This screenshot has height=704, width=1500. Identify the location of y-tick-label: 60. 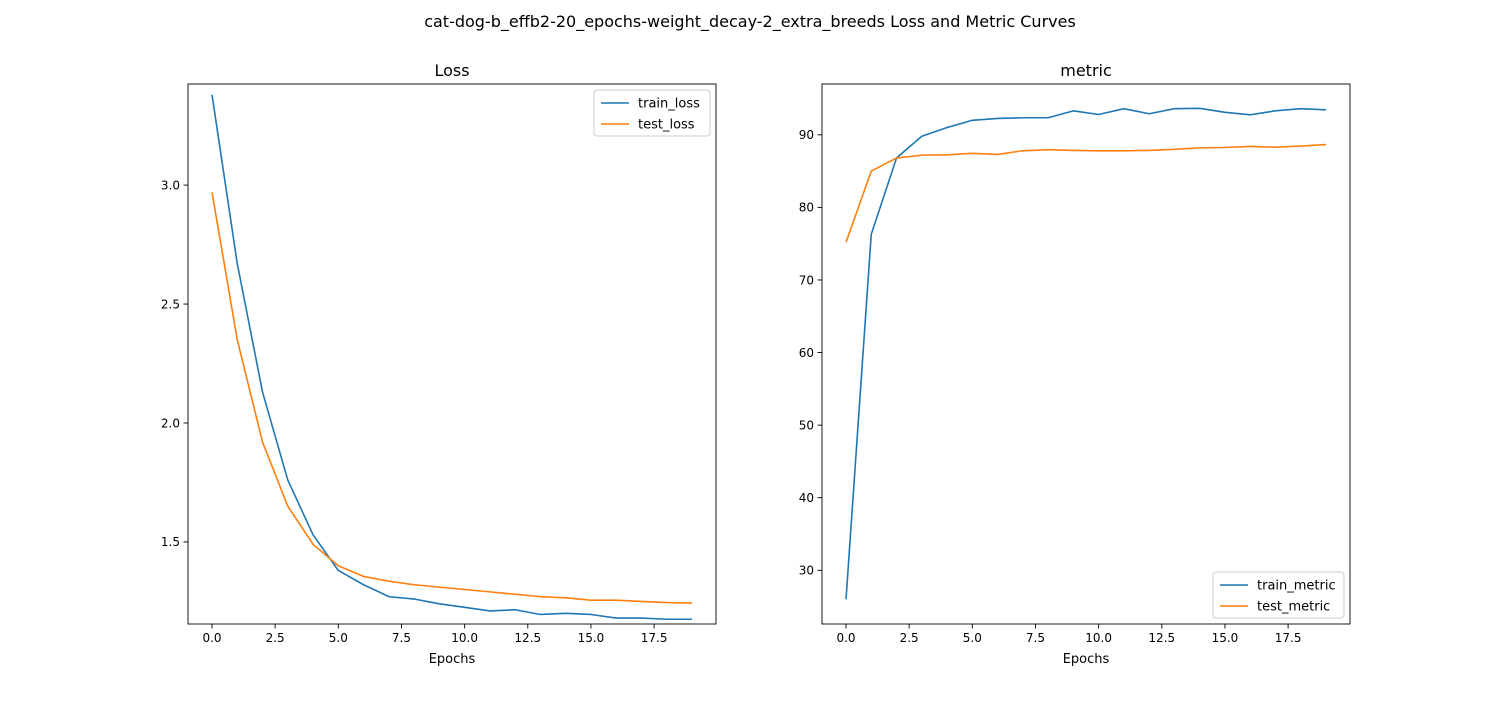
(806, 353).